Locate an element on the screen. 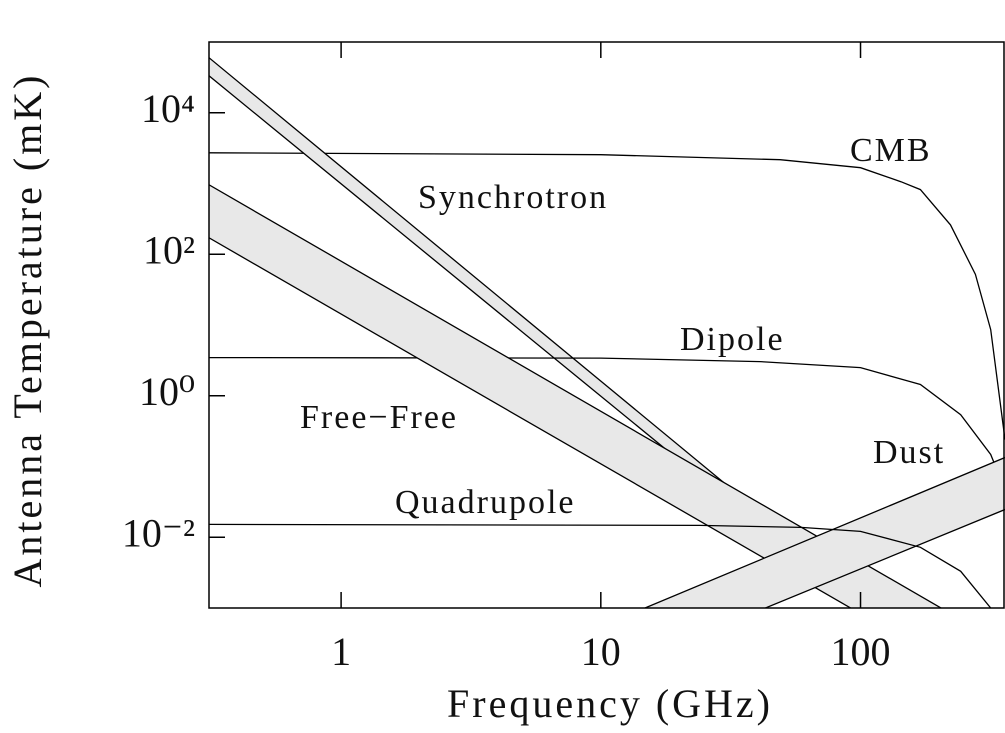 Image resolution: width=1005 pixels, height=733 pixels. y-tick-label: 10⁰ is located at coordinates (167, 391).